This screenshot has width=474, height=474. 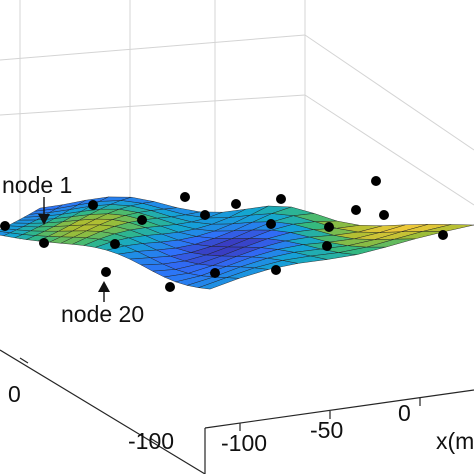 What do you see at coordinates (404, 413) in the screenshot?
I see `x-tick-label: 0` at bounding box center [404, 413].